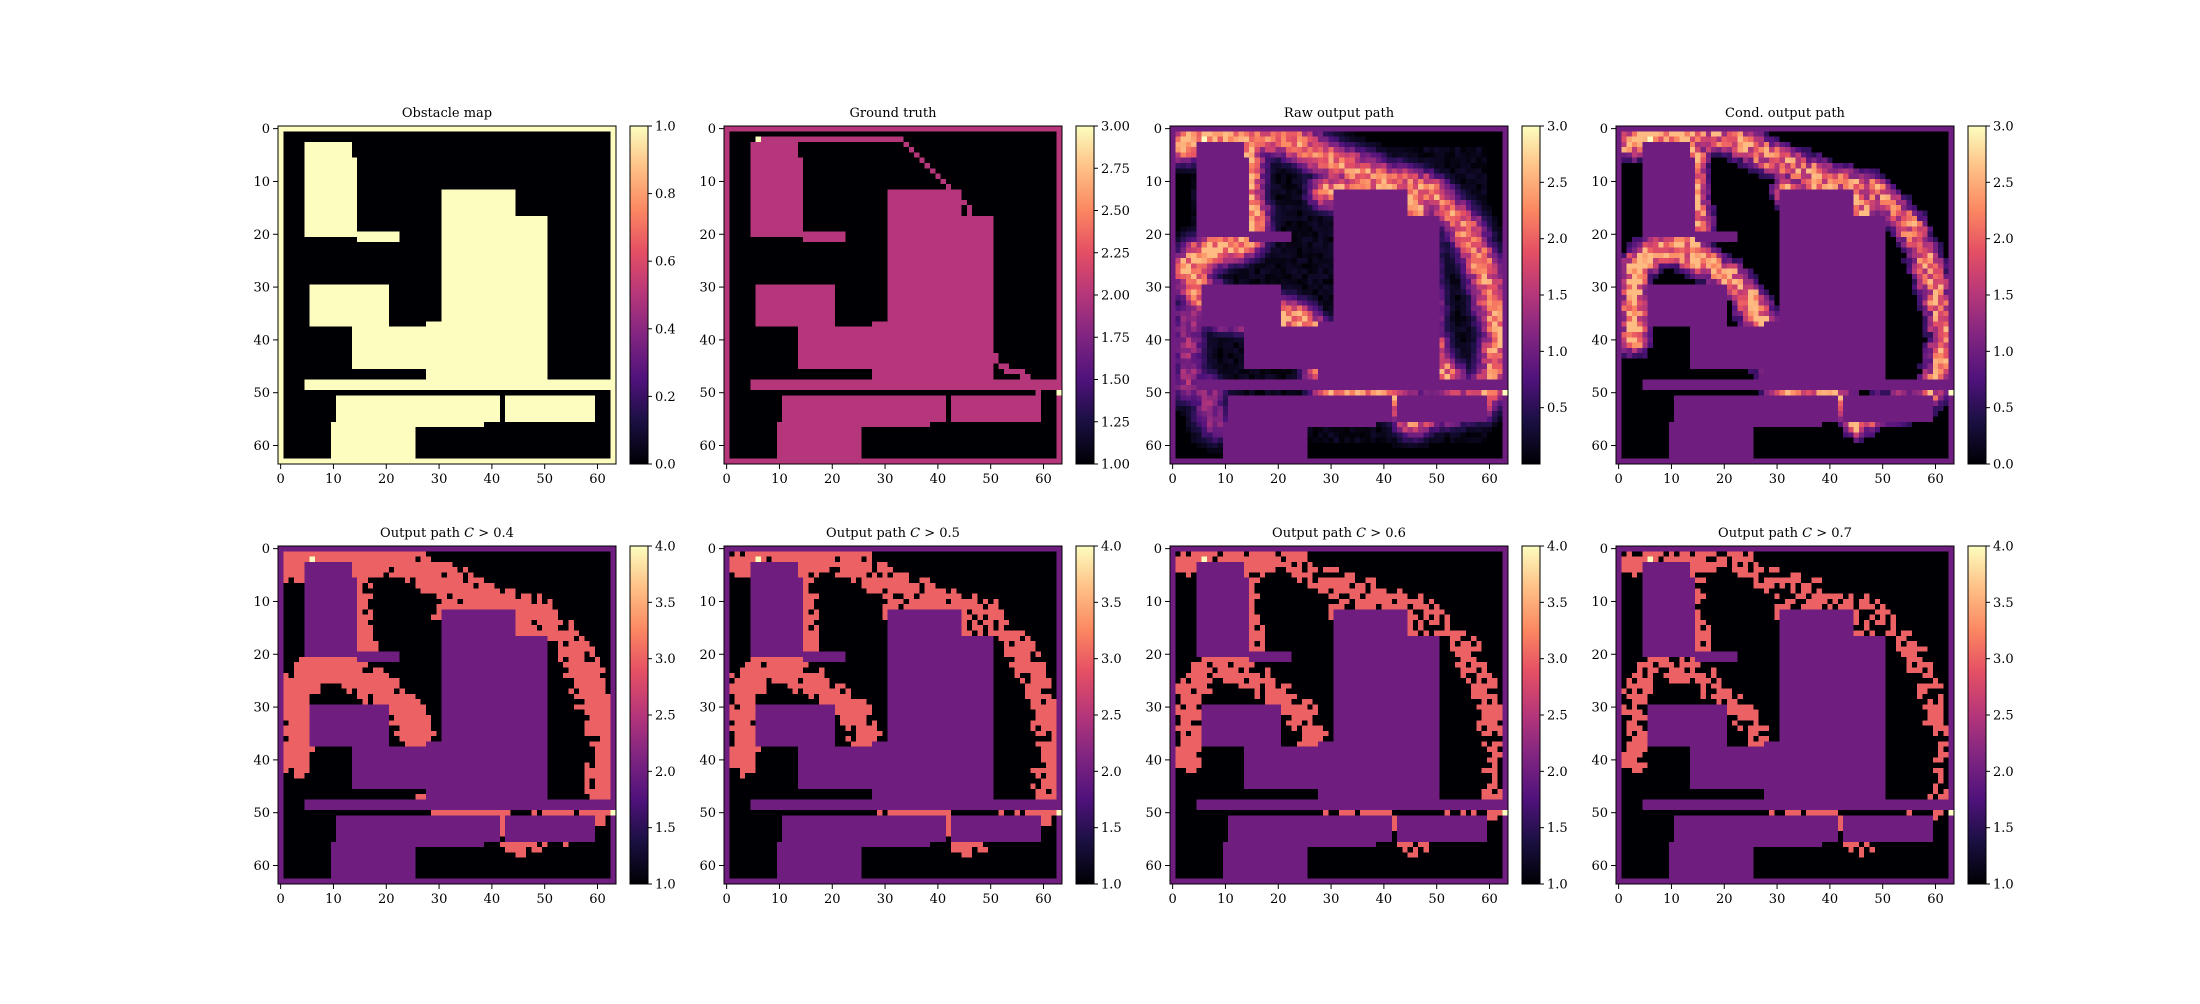  Describe the element at coordinates (1785, 113) in the screenshot. I see `panel-title: Cond. output path` at that location.